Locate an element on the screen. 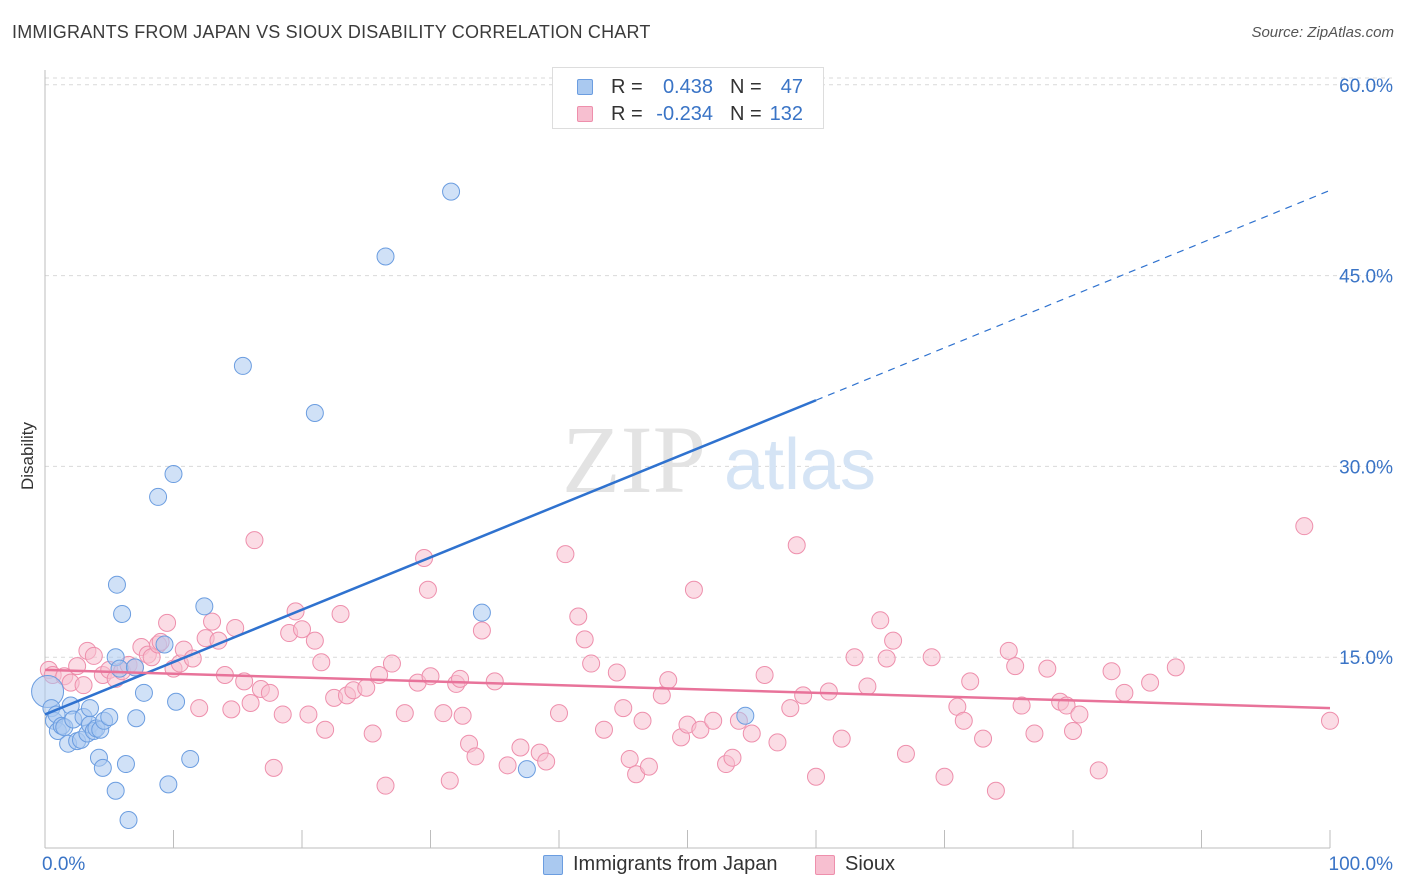 This screenshot has height=892, width=1406. y-tick-label: 60.0% is located at coordinates (1366, 86).